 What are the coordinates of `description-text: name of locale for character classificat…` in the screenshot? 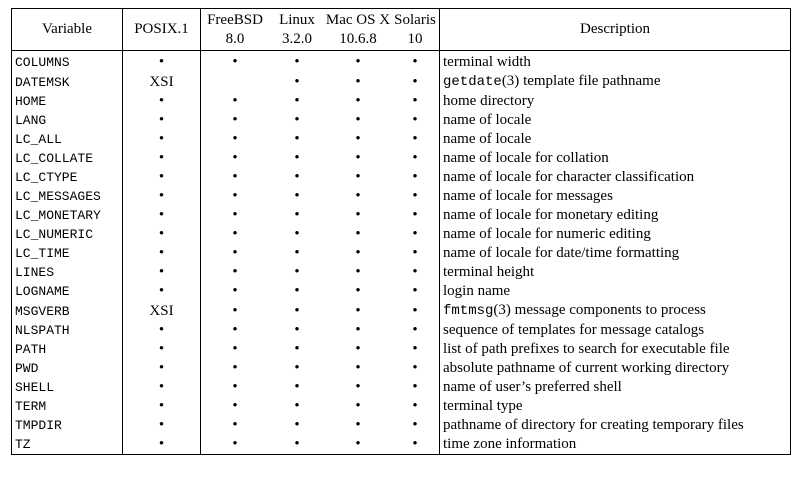 It's located at (569, 177).